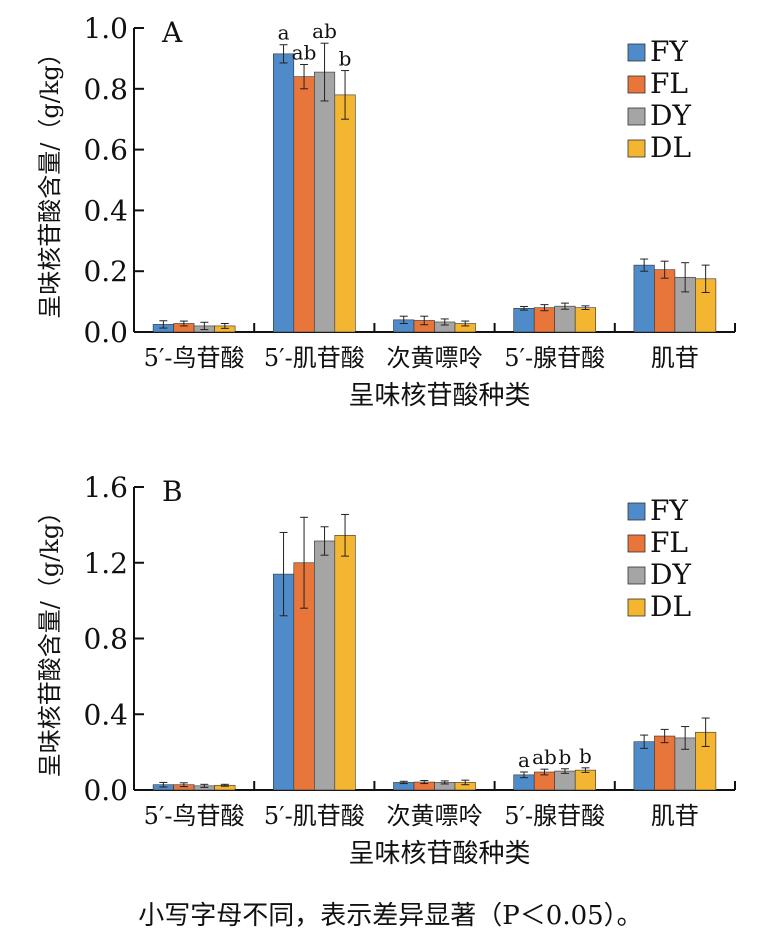  What do you see at coordinates (172, 491) in the screenshot?
I see `panel-label: B` at bounding box center [172, 491].